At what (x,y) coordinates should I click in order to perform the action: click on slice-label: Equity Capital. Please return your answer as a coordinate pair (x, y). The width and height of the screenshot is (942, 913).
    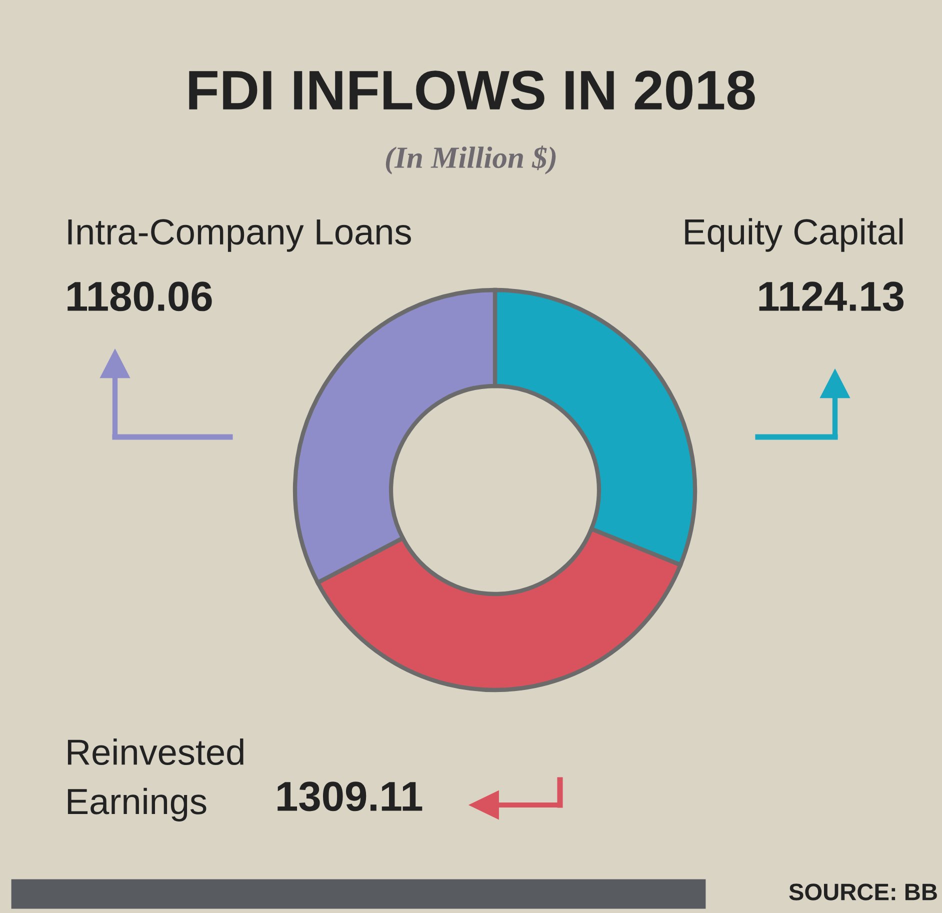
    Looking at the image, I should click on (794, 235).